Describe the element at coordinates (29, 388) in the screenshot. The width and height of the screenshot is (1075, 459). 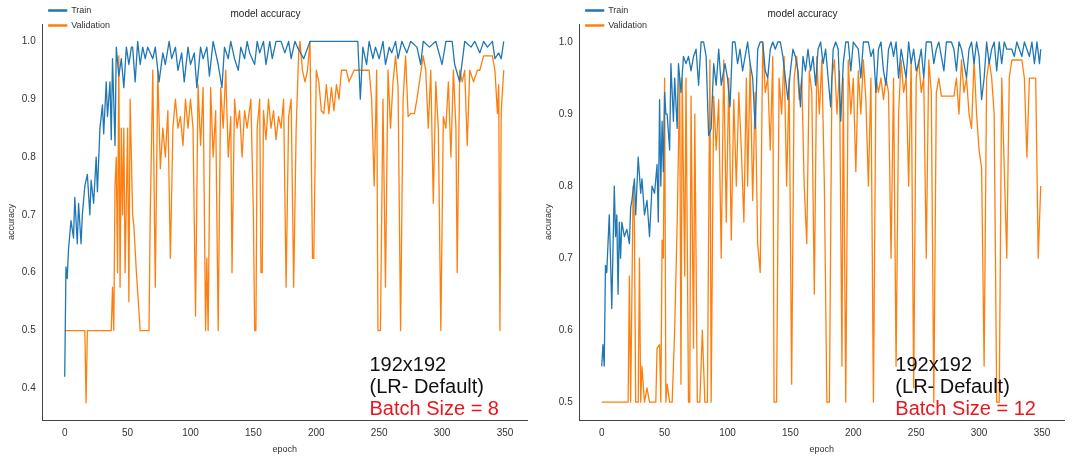
I see `y-tick-label: 0.4` at that location.